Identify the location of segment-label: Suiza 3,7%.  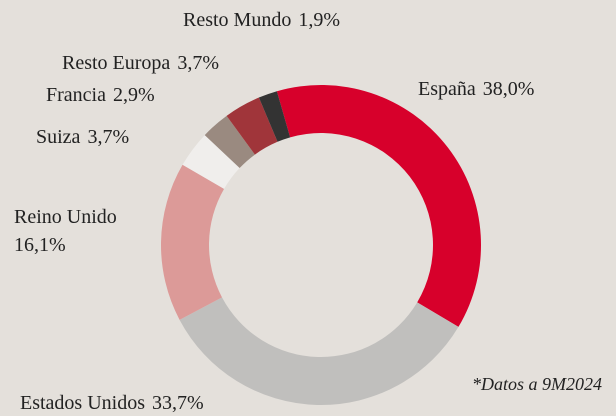
(82, 137).